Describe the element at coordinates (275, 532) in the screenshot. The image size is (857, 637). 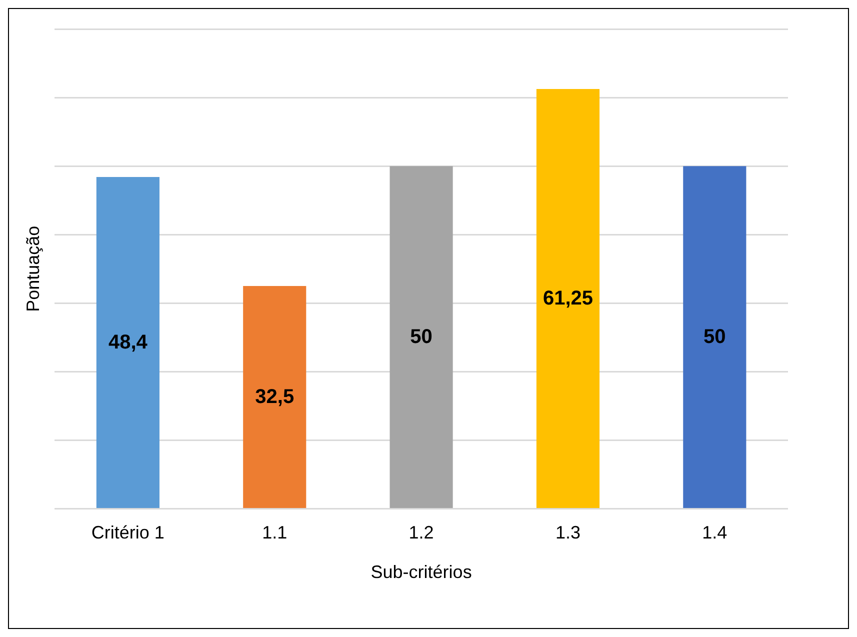
I see `x-tick-label: 1.1` at that location.